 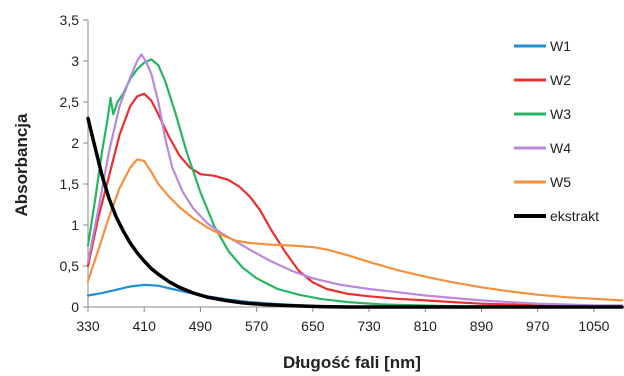 I want to click on legend-label: W2, so click(x=560, y=80).